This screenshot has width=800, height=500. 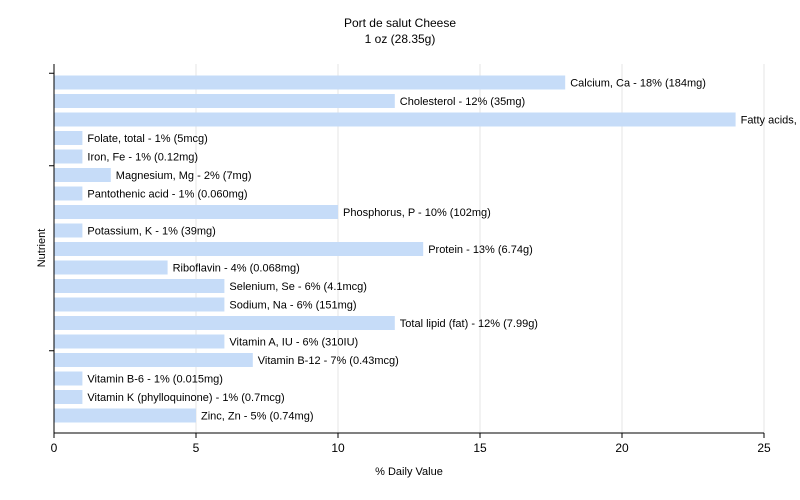 I want to click on bar-label: Folate, total - 1% (5mcg), so click(x=147, y=139).